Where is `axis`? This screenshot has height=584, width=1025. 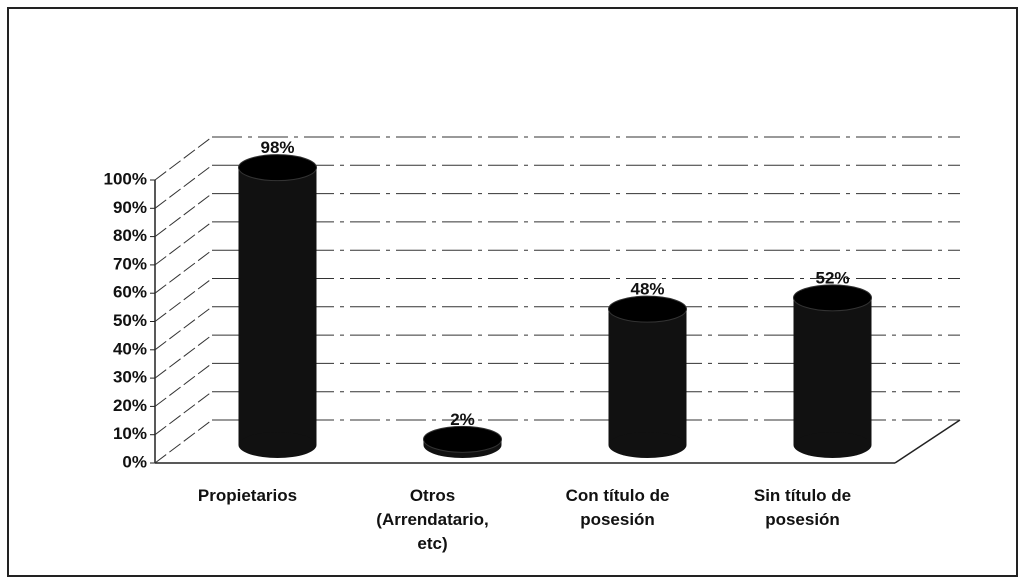 axis is located at coordinates (927, 441).